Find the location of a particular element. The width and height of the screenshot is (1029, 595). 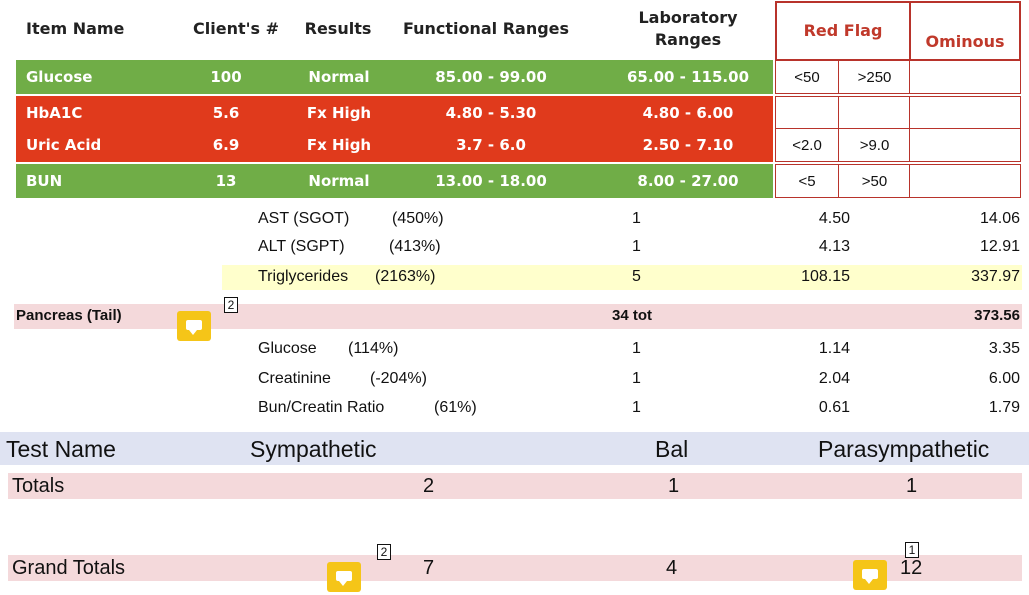

row-functional-range: 4.80 - 5.30 is located at coordinates (491, 113).